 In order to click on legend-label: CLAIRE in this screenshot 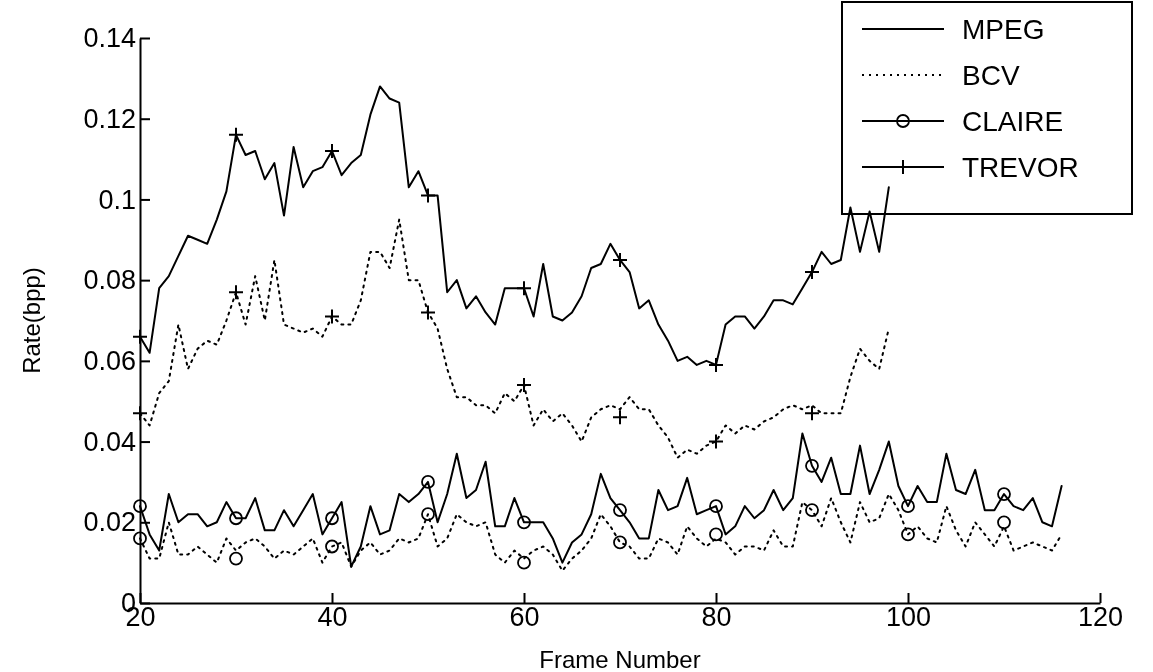, I will do `click(1013, 121)`.